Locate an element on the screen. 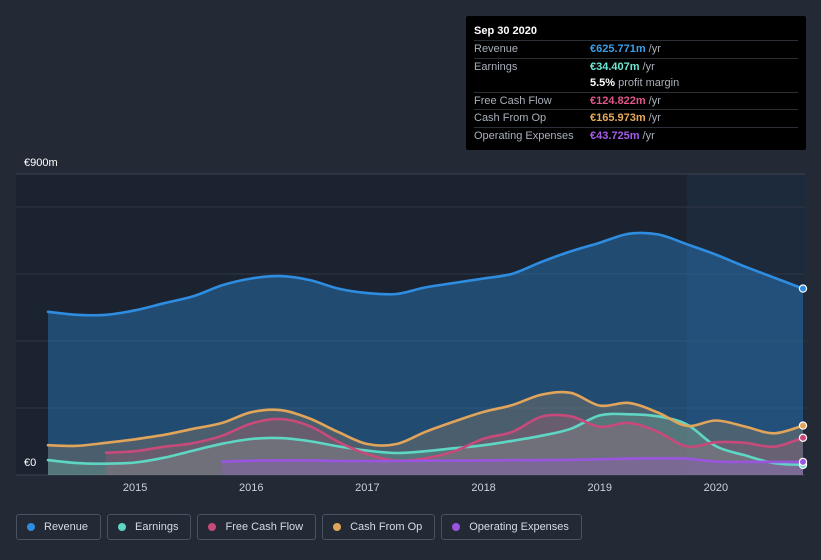  tooltip-row: Earnings €34.407m/yr is located at coordinates (636, 66).